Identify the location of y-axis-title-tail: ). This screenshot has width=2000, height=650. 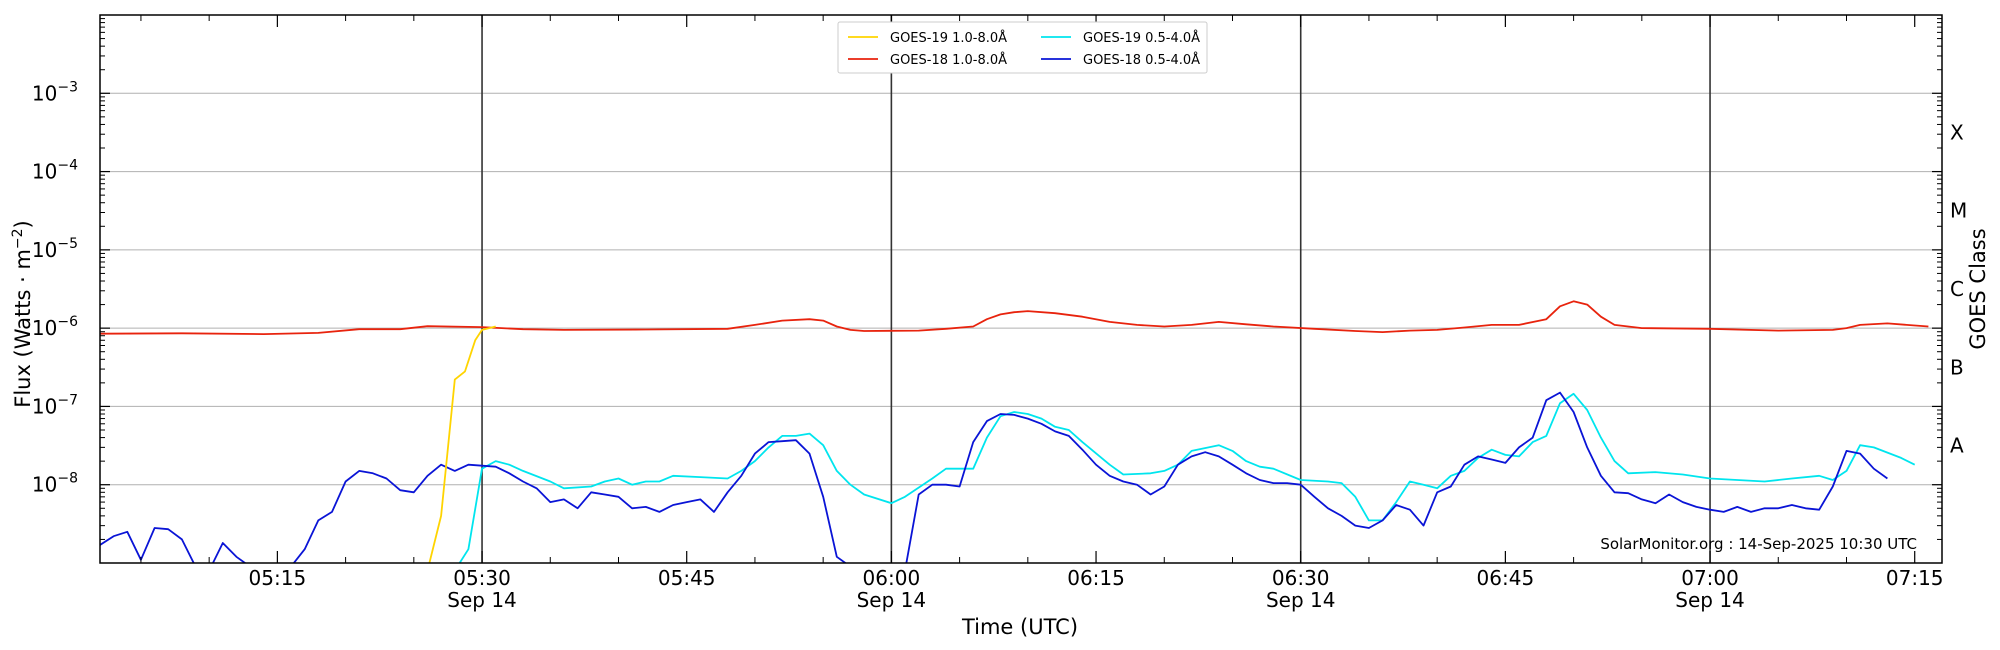
(23, 224).